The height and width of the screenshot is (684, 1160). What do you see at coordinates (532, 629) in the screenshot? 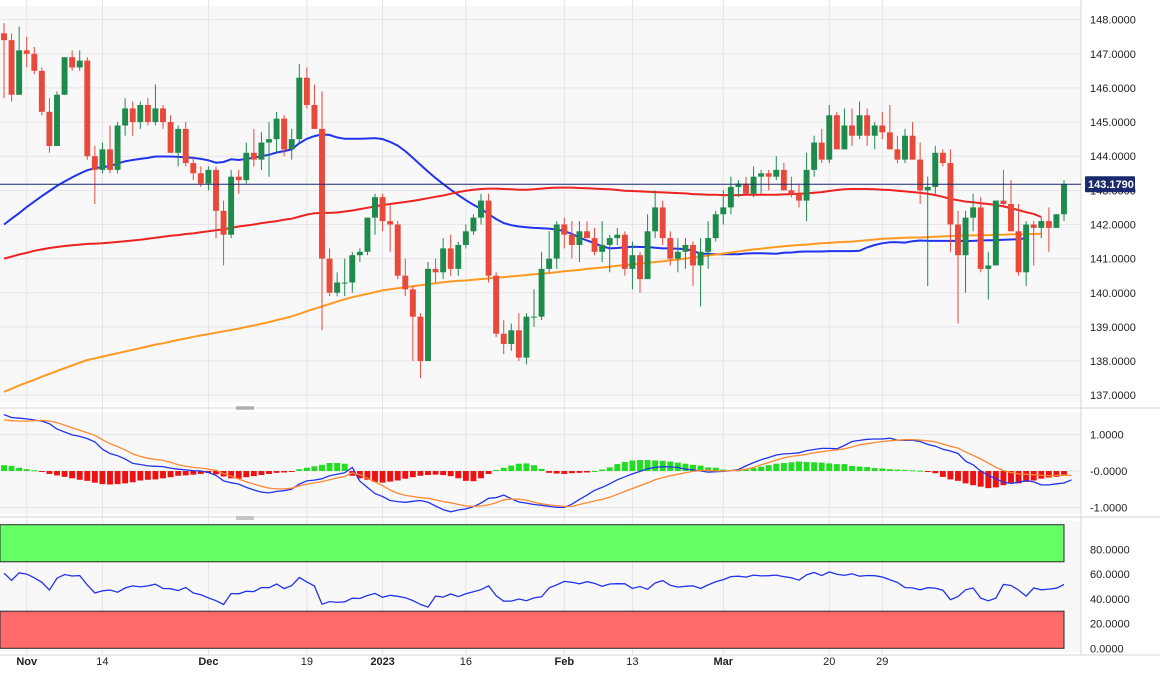
I see `rsi-oversold-zone` at bounding box center [532, 629].